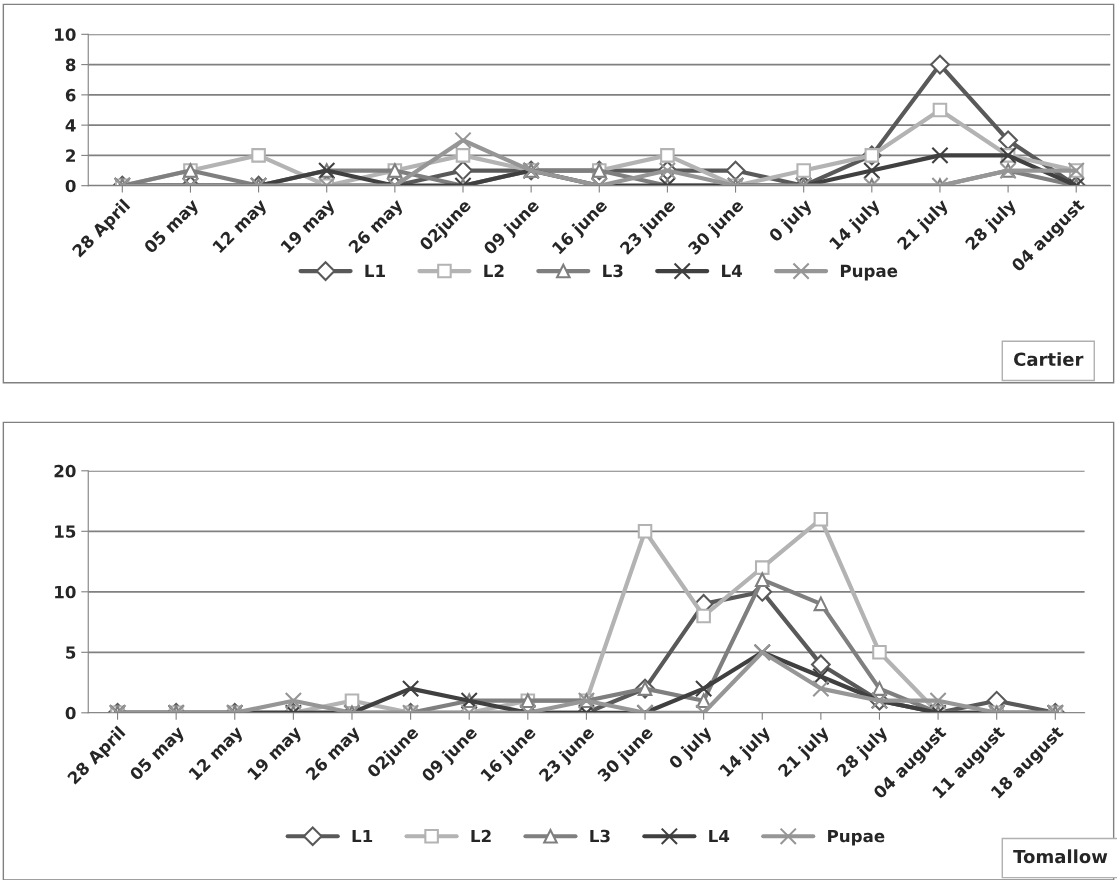  Describe the element at coordinates (70, 65) in the screenshot. I see `y-tick-label: 8` at that location.